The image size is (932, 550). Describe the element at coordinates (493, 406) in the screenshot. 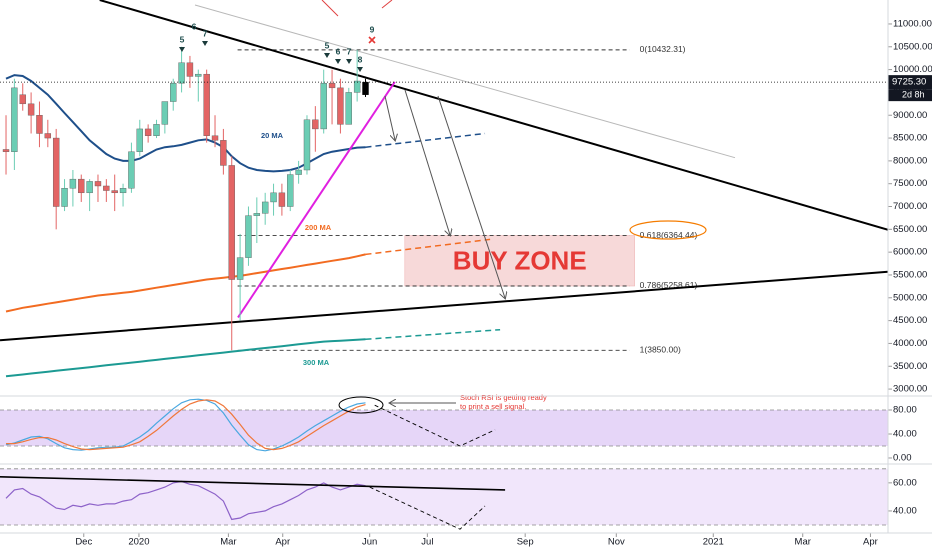

I see `note-text: to print a sell signal.` at that location.